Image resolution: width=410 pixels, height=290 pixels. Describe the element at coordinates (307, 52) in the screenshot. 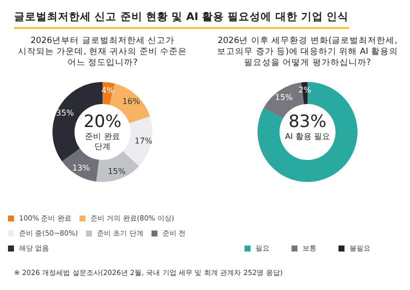

I see `chart-title: 2026년 이후 세무환경 변화(글로벌최저한세, 보고의무 증가 등)에 대응하기 위해 AI 활용의 필요성을 어떻게 평가하십니까?` at that location.